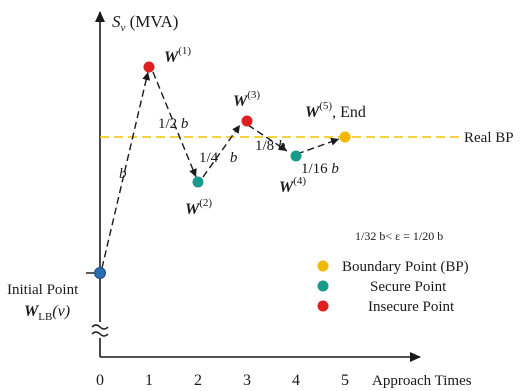 Image resolution: width=525 pixels, height=391 pixels. I want to click on step-label-5: 1/16 b, so click(320, 169).